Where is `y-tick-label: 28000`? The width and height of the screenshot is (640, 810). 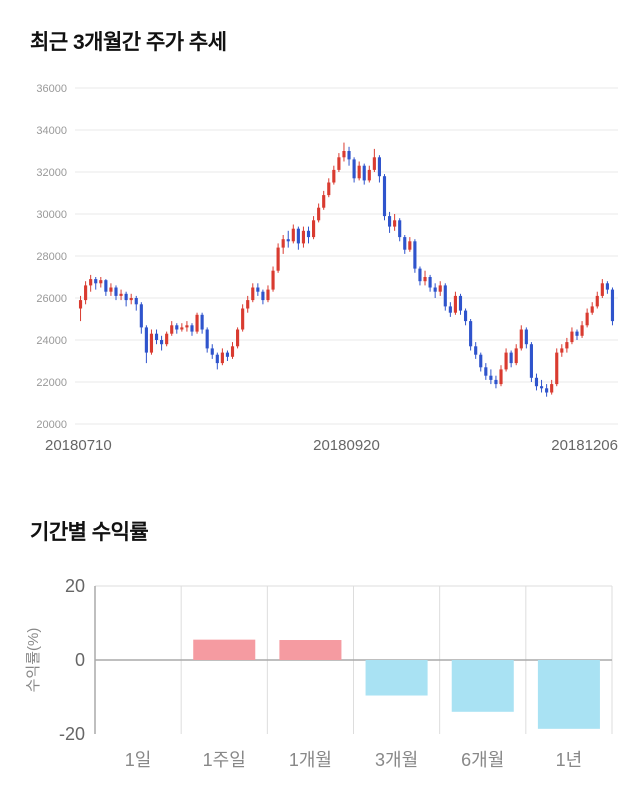 y-tick-label: 28000 is located at coordinates (51, 257).